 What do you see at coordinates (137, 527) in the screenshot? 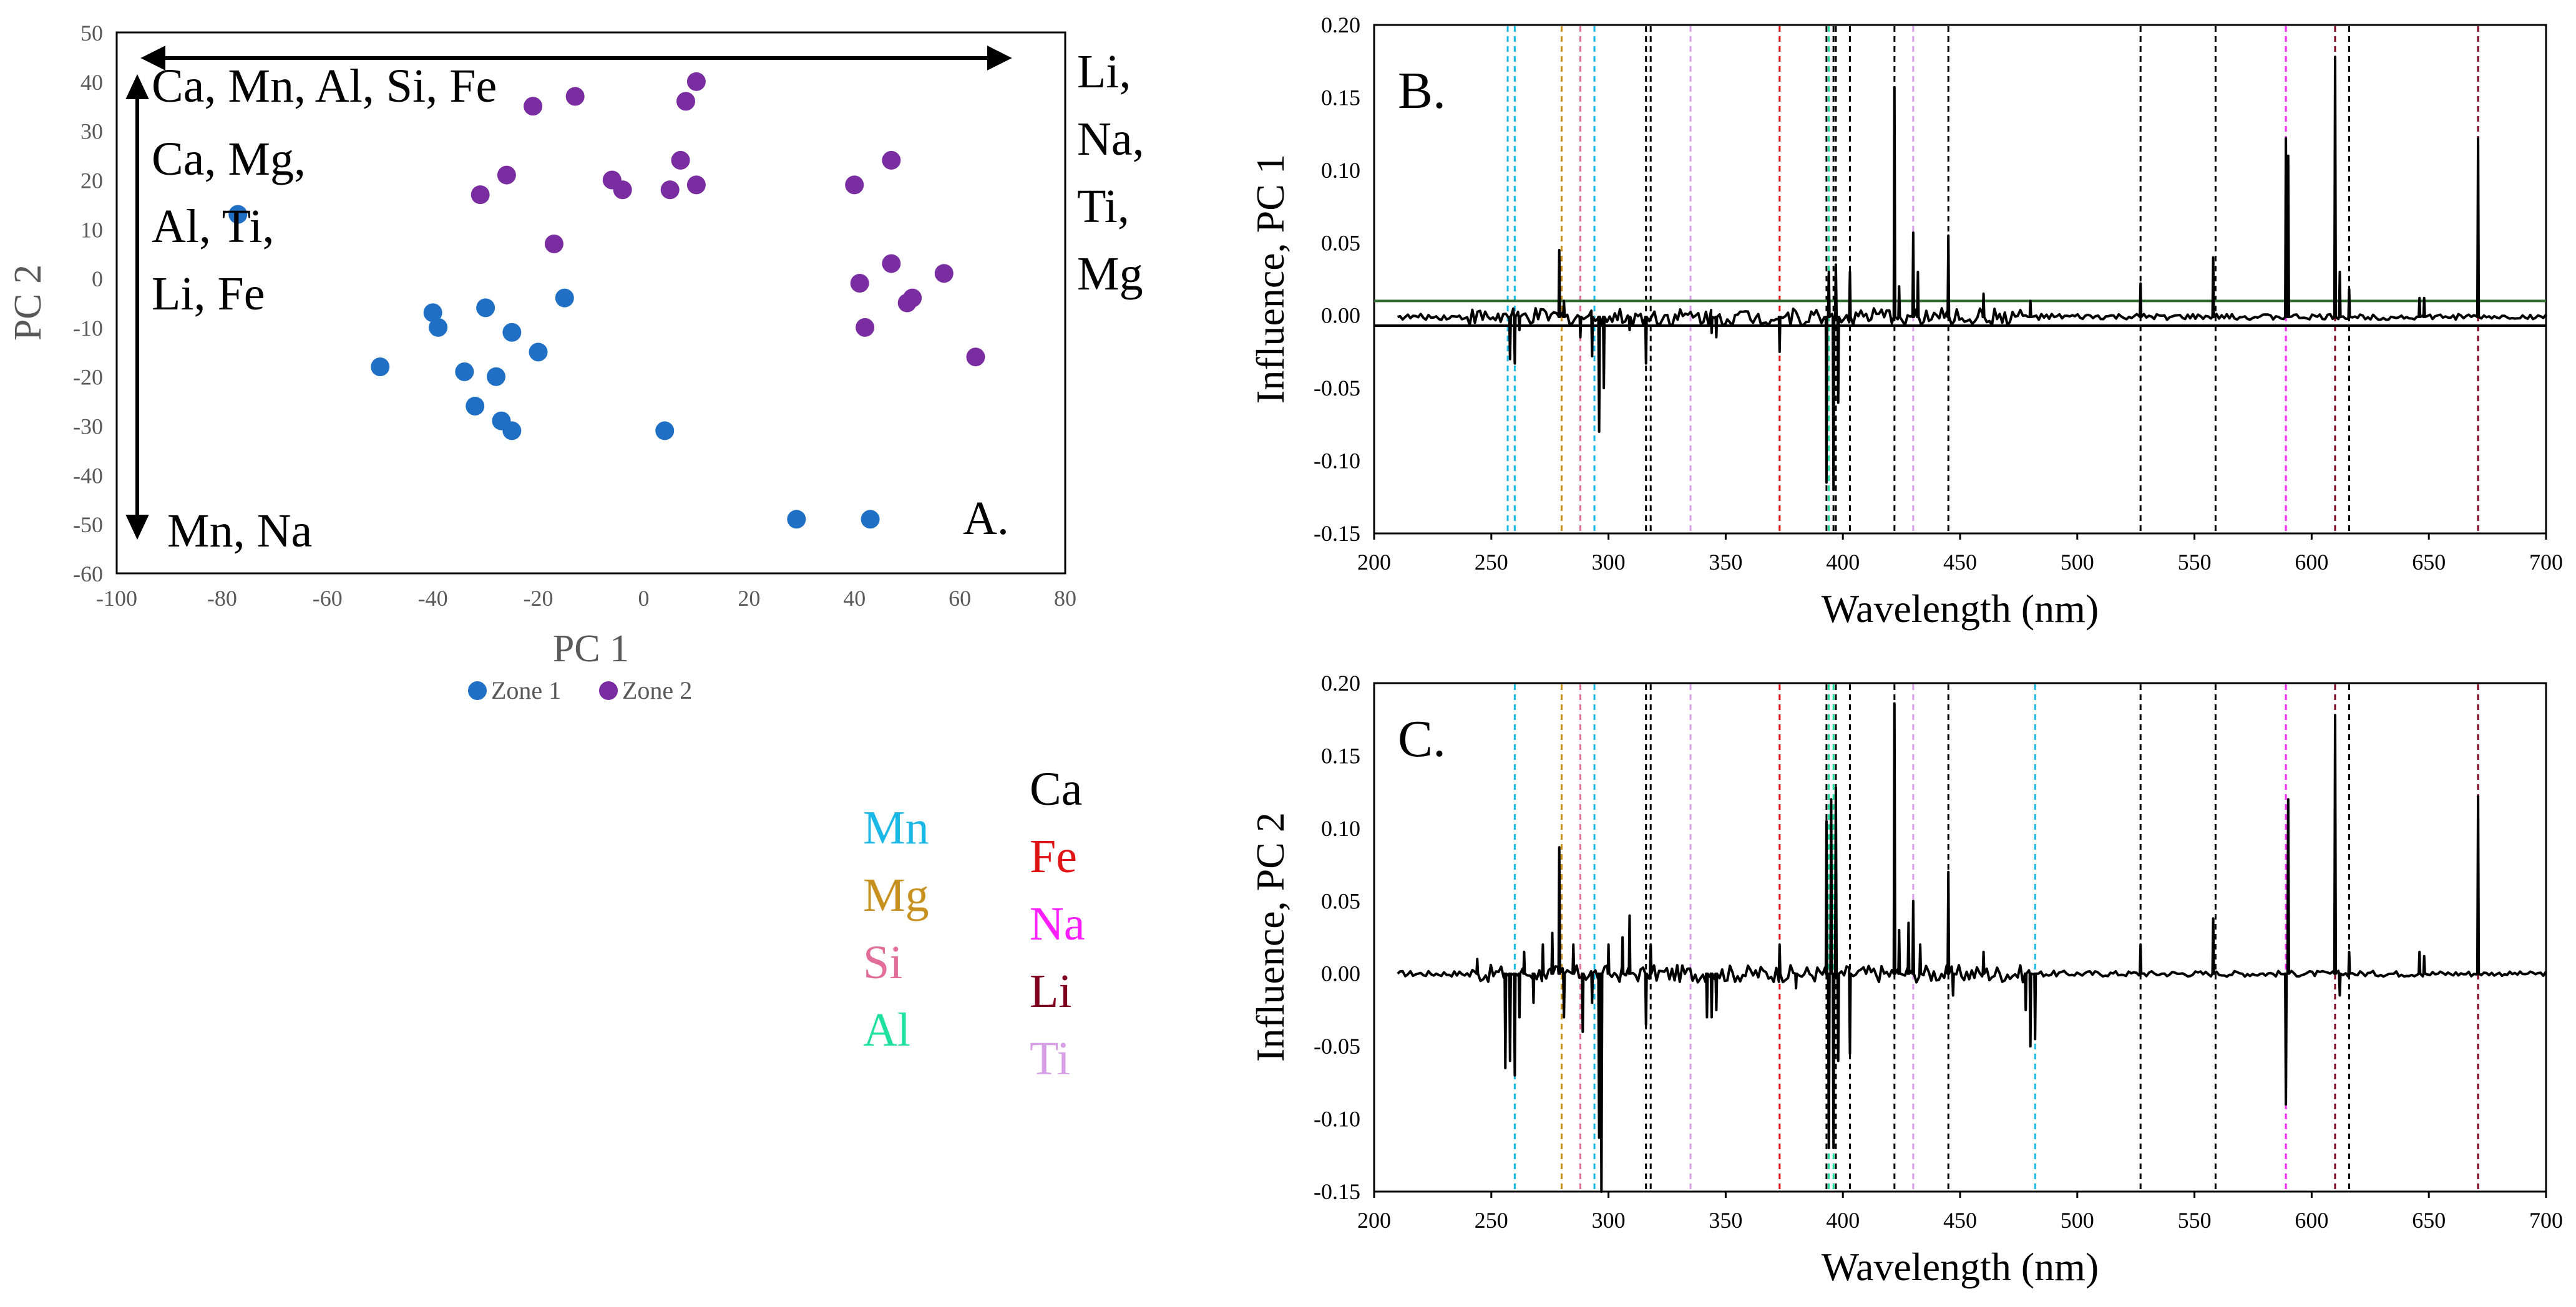
I see `arrow-head-down` at bounding box center [137, 527].